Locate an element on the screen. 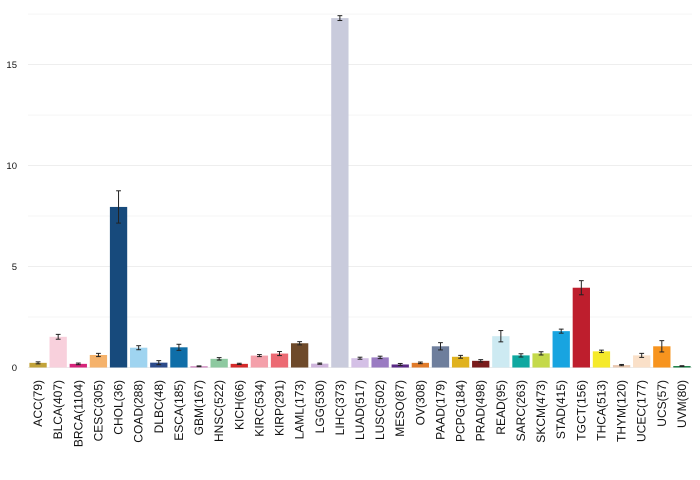 Image resolution: width=700 pixels, height=480 pixels. x-tick-label: UCS(57) is located at coordinates (662, 403).